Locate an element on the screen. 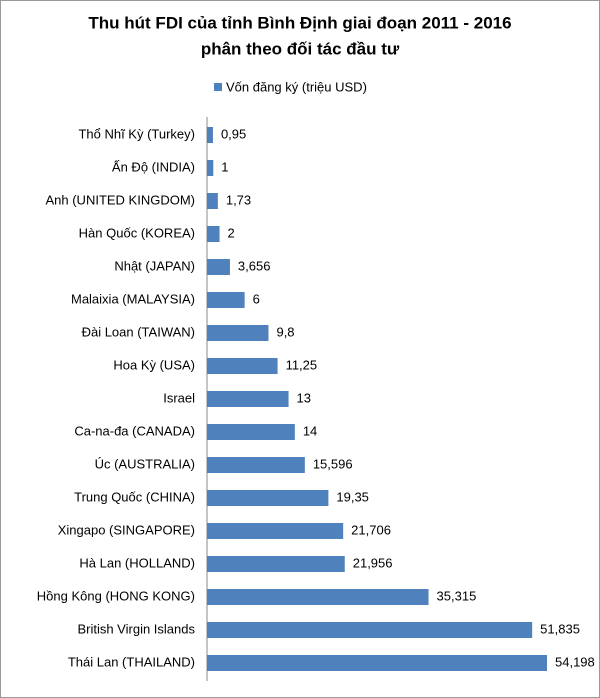 The height and width of the screenshot is (698, 600). legend-swatch is located at coordinates (218, 87).